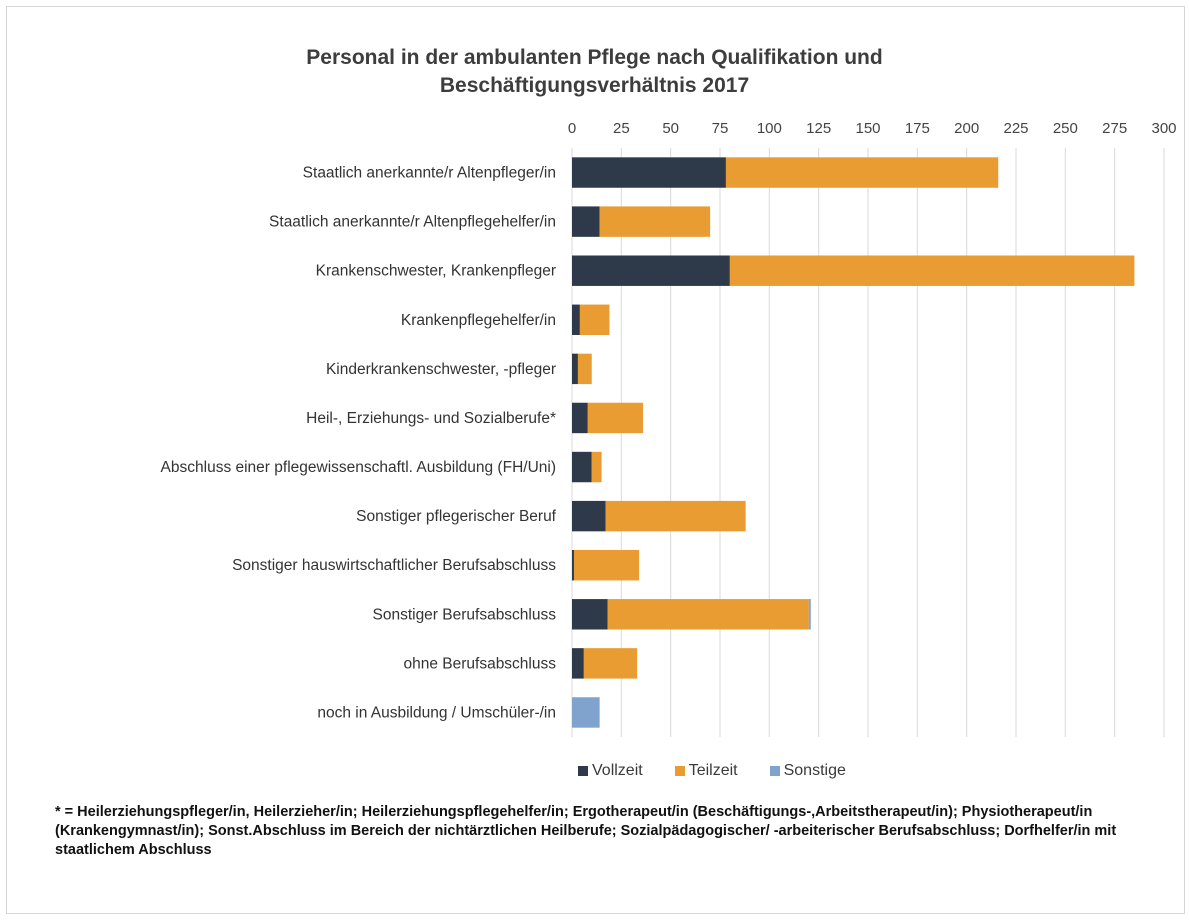 The width and height of the screenshot is (1189, 920). What do you see at coordinates (966, 128) in the screenshot?
I see `x-tick-label-200: 200` at bounding box center [966, 128].